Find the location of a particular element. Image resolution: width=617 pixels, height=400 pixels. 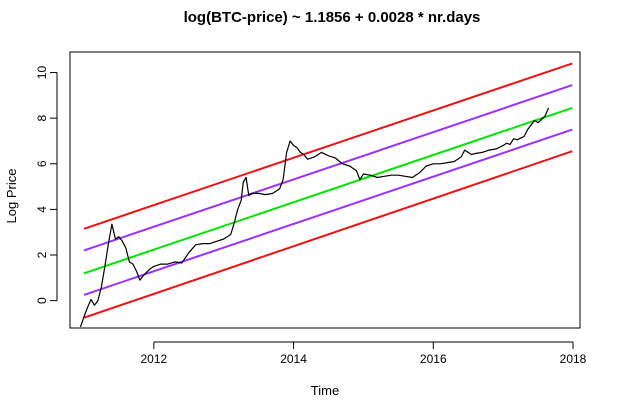

y-tick-label: 8 is located at coordinates (42, 117).